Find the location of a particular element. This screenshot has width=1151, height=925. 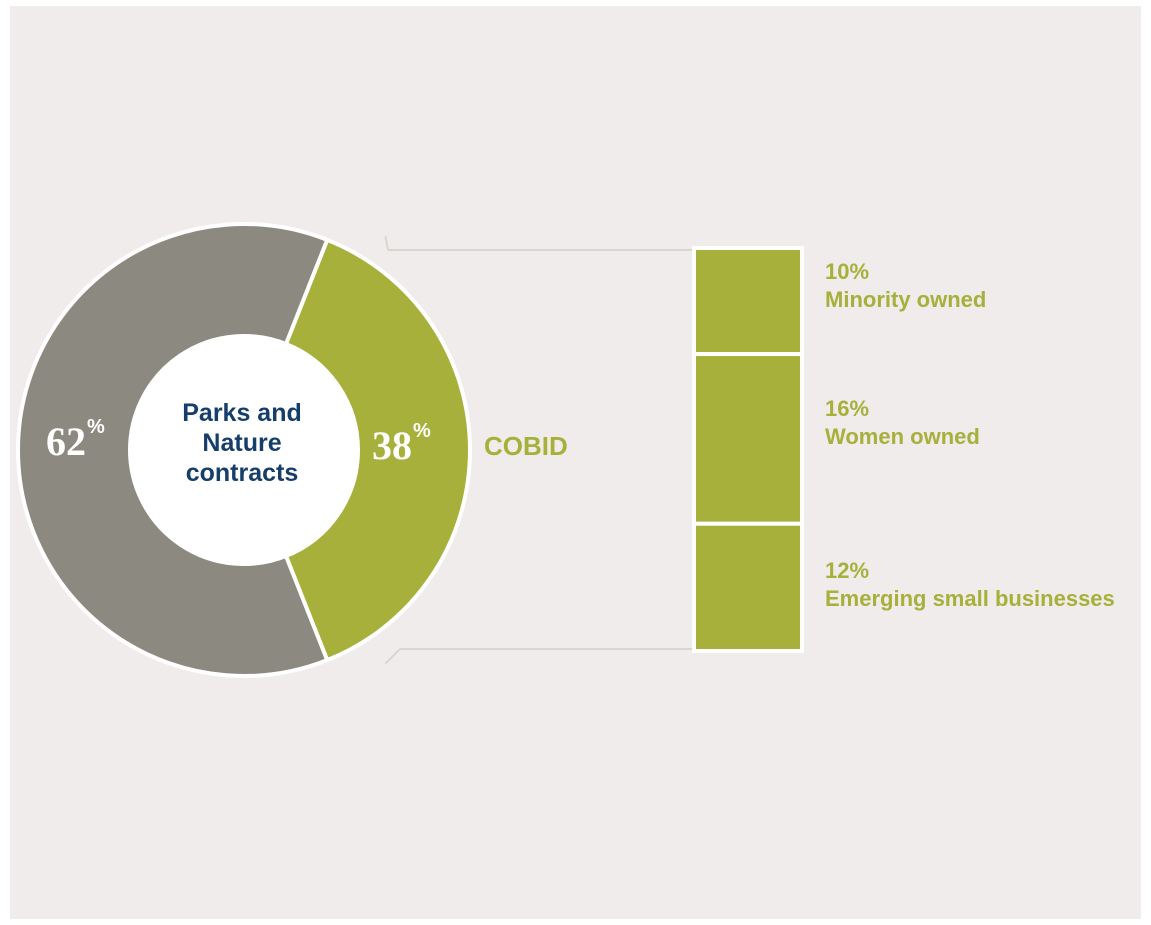

slice-percent-value: 38 is located at coordinates (392, 445).